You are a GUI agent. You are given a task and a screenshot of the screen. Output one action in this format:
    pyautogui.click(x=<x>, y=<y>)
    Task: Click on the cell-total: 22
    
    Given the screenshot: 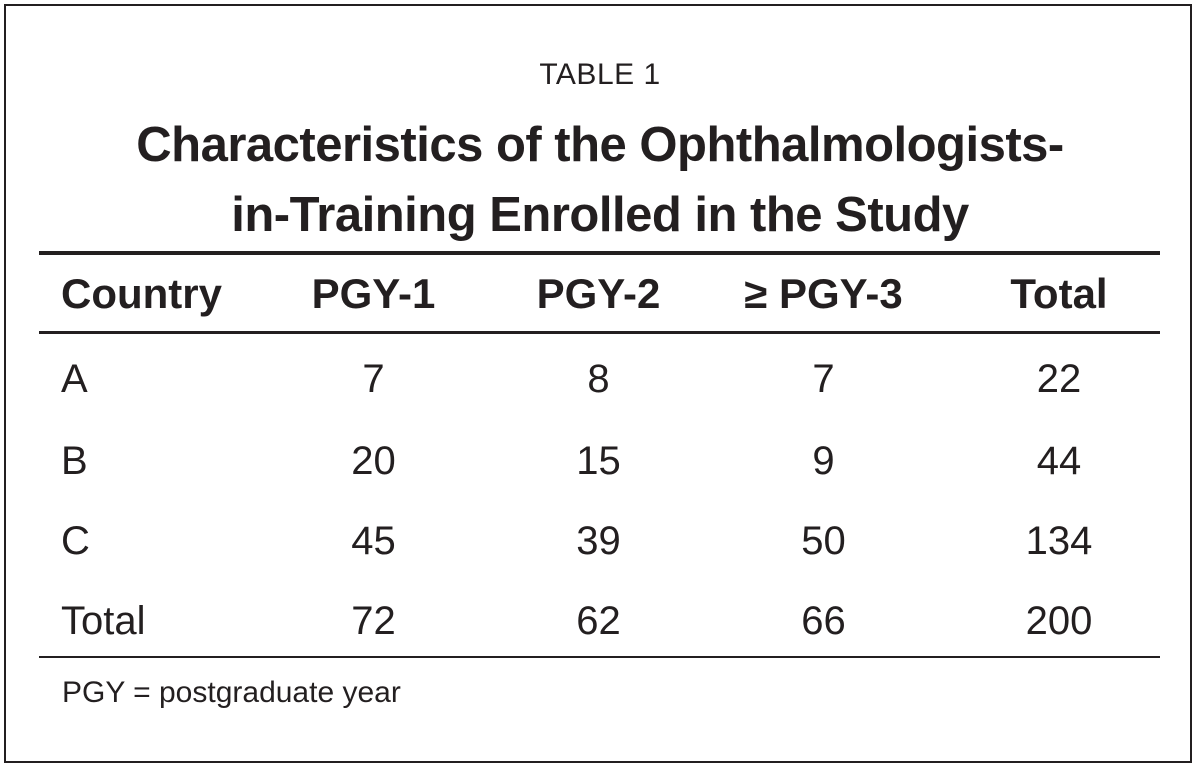 What is the action you would take?
    pyautogui.click(x=1059, y=378)
    